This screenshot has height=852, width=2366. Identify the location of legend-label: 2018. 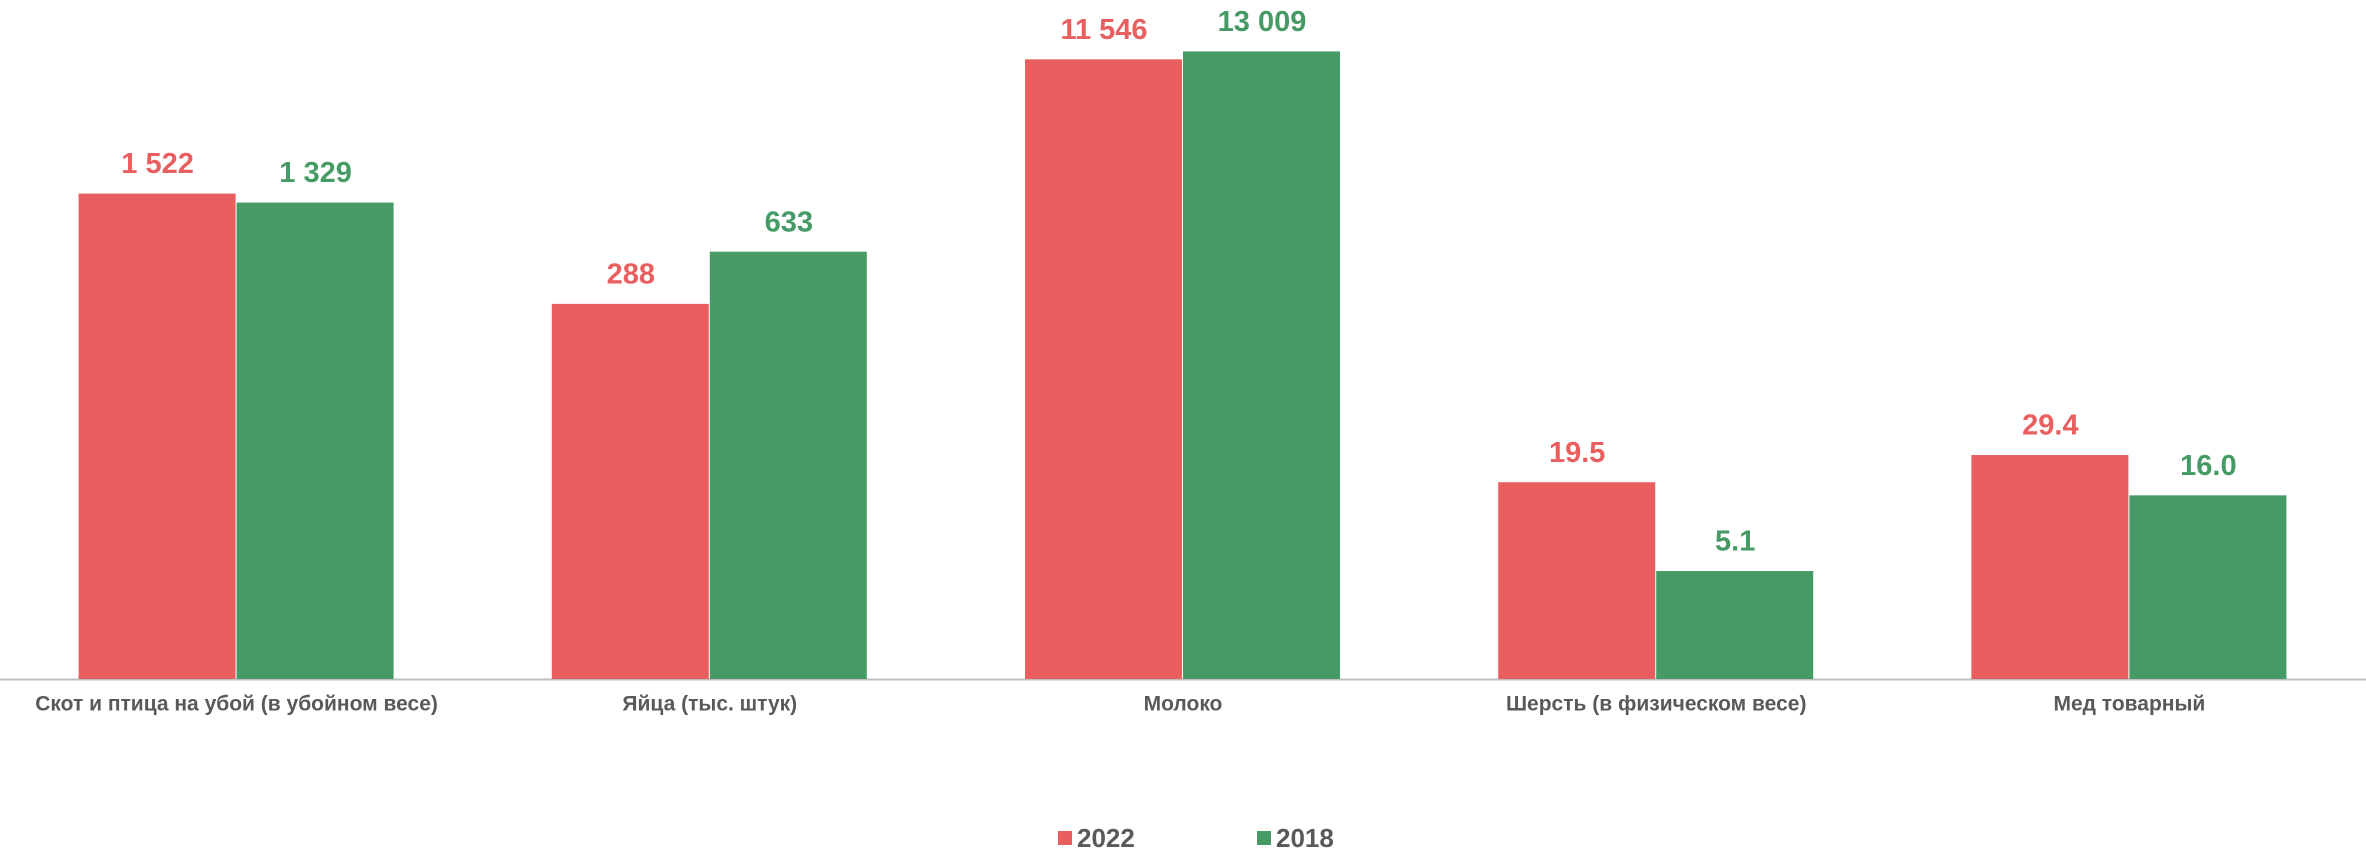
(1305, 837).